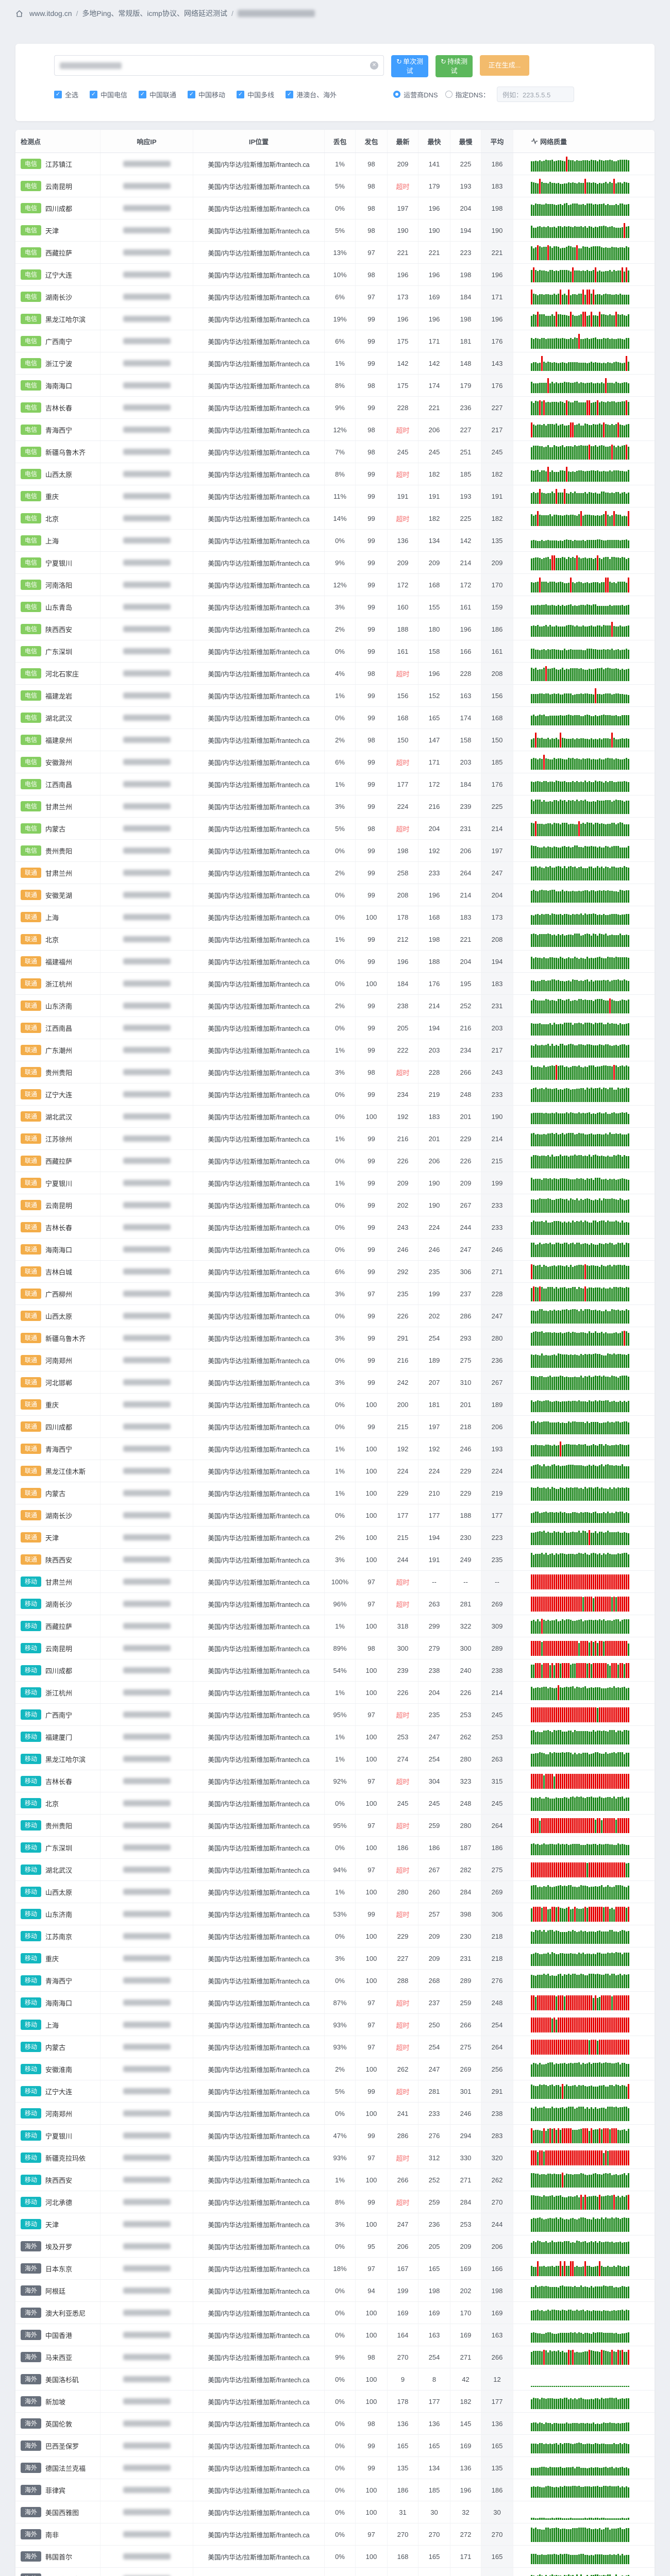 The image size is (670, 2576). I want to click on node-cell: 移动 天津, so click(57, 2224).